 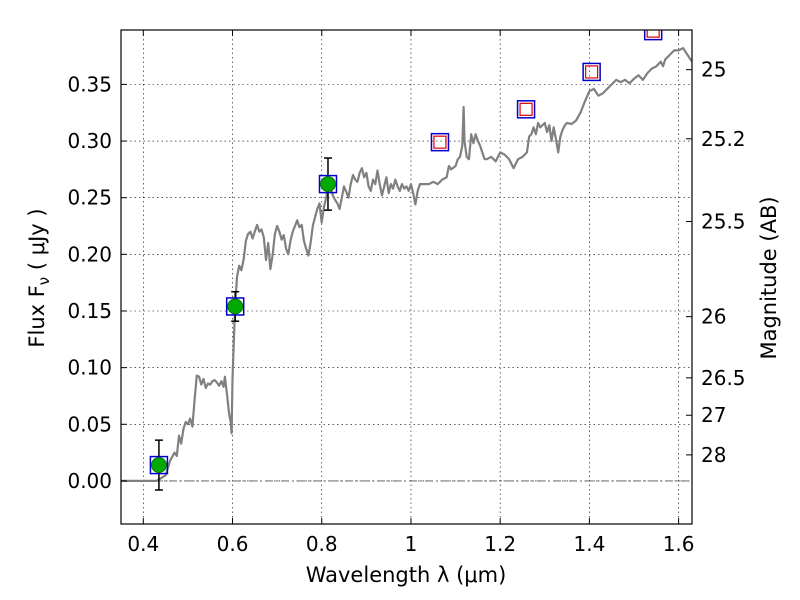 I want to click on x-tick-label: 0.8, so click(x=322, y=544).